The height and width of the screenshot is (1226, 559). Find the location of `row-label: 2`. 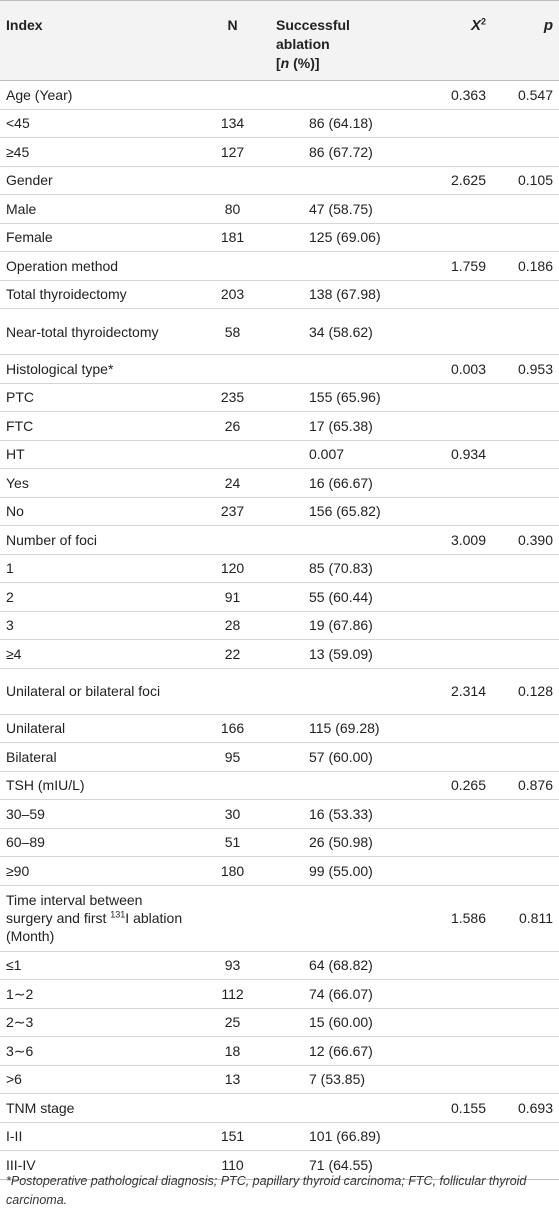

row-label: 2 is located at coordinates (97, 597).